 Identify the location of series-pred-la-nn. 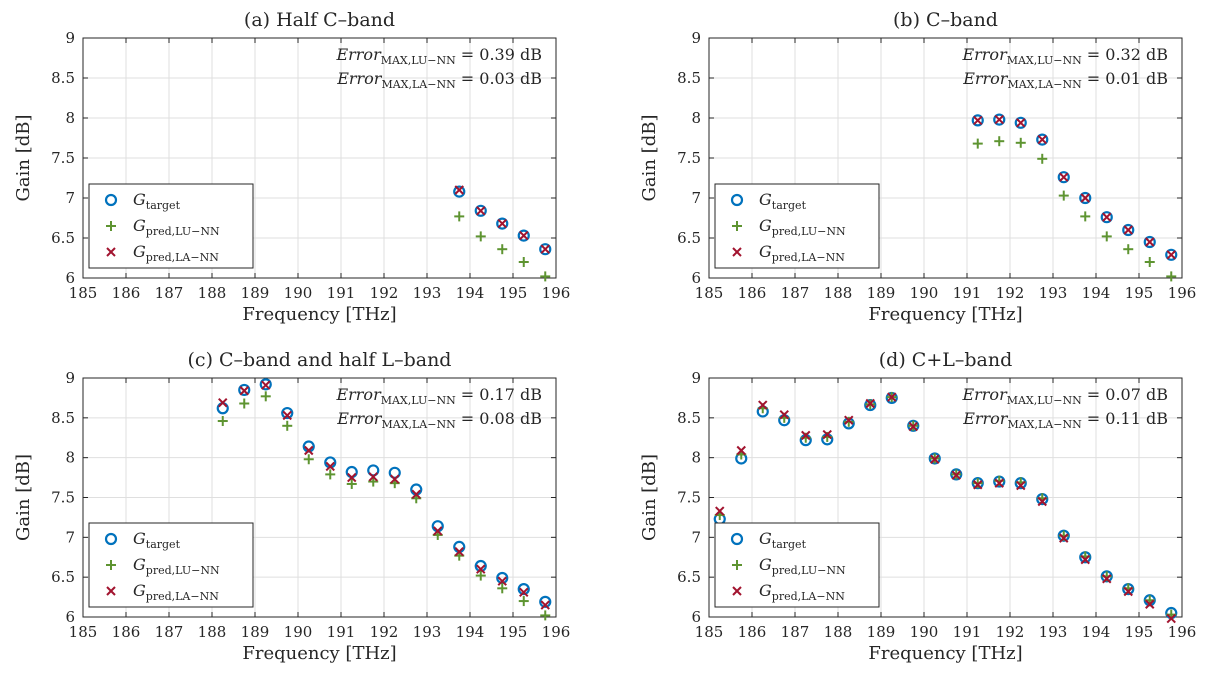
(1074, 187).